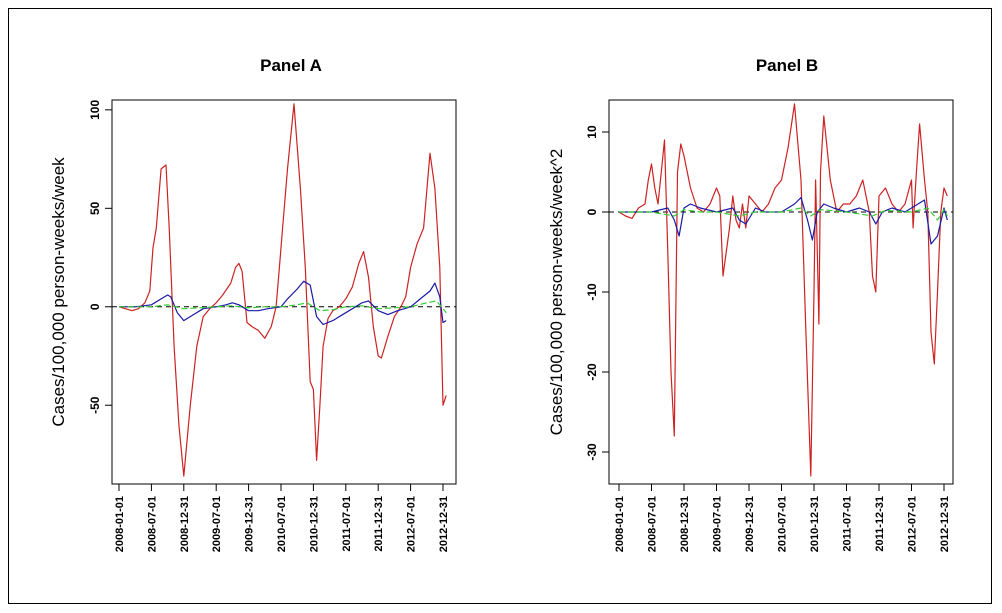 The height and width of the screenshot is (613, 1002). What do you see at coordinates (291, 65) in the screenshot?
I see `panel-title: Panel A` at bounding box center [291, 65].